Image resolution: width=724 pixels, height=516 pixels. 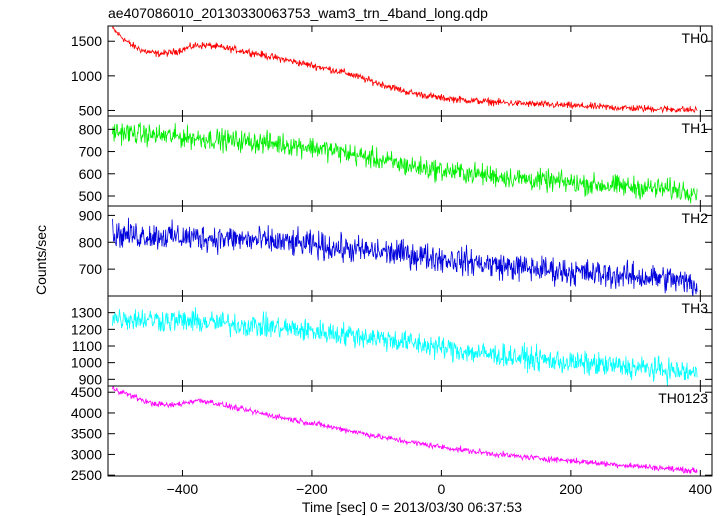 I want to click on series-line-th0, so click(x=405, y=70).